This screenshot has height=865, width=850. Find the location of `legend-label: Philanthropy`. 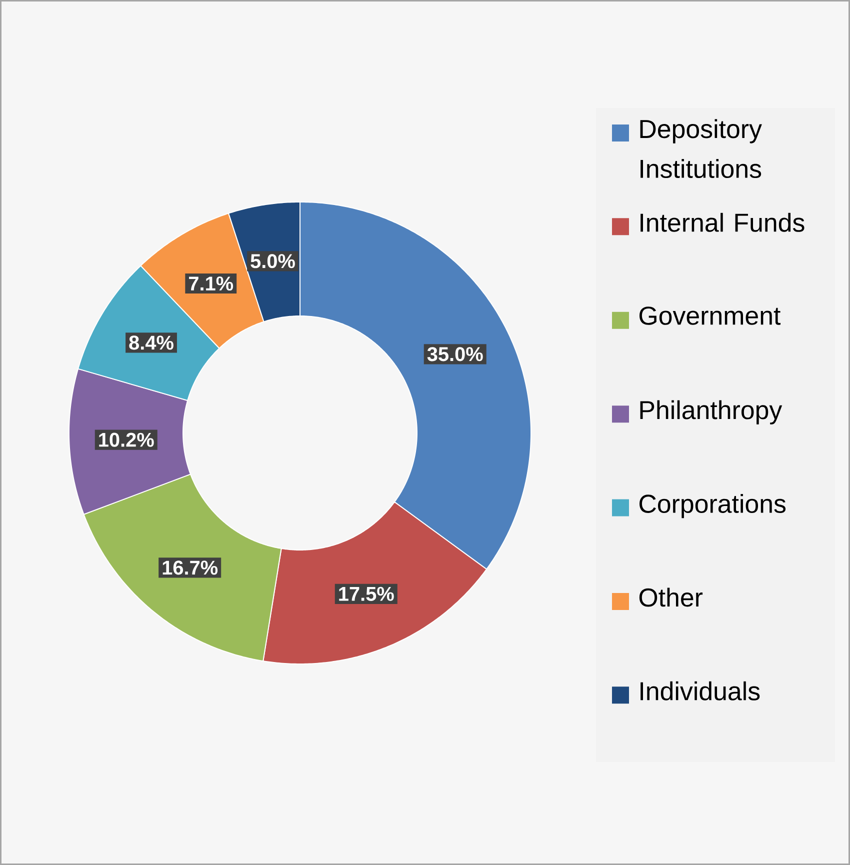

legend-label: Philanthropy is located at coordinates (711, 412).